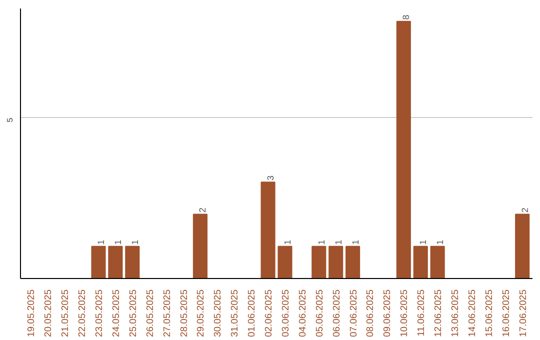  Describe the element at coordinates (506, 314) in the screenshot. I see `x-tick-label: 16.06.2025` at that location.